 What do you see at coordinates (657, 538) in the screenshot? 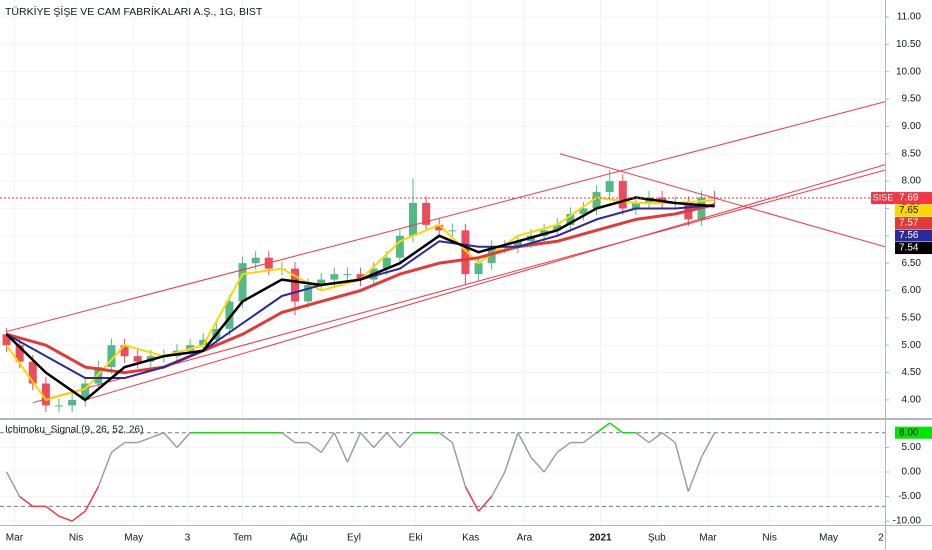
I see `x-tick-label: Şub` at bounding box center [657, 538].